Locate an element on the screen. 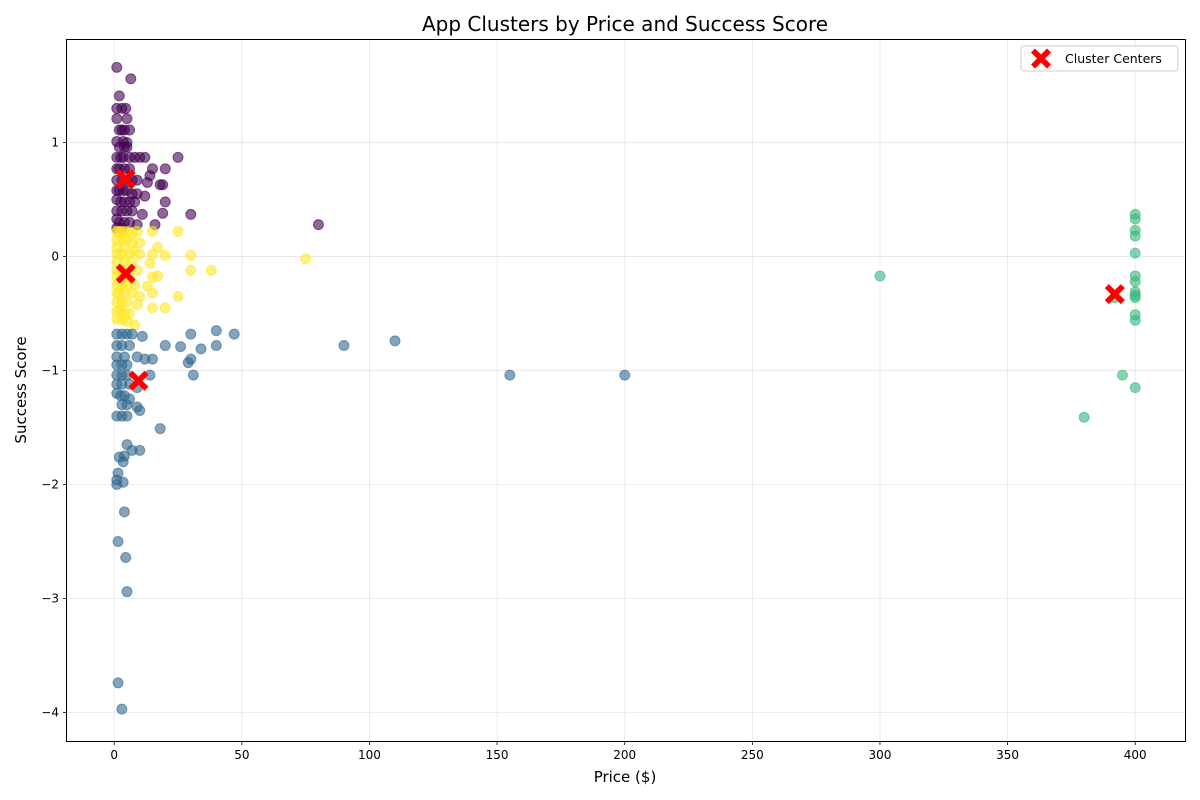 The width and height of the screenshot is (1200, 800). x-tick-label: 350 is located at coordinates (1007, 755).